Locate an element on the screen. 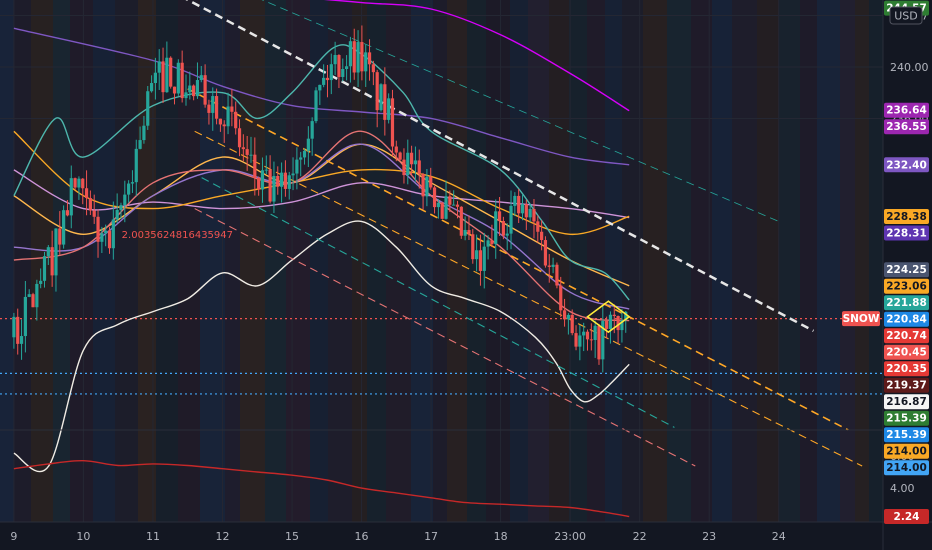 The height and width of the screenshot is (550, 932). diamond-pattern is located at coordinates (608, 317).